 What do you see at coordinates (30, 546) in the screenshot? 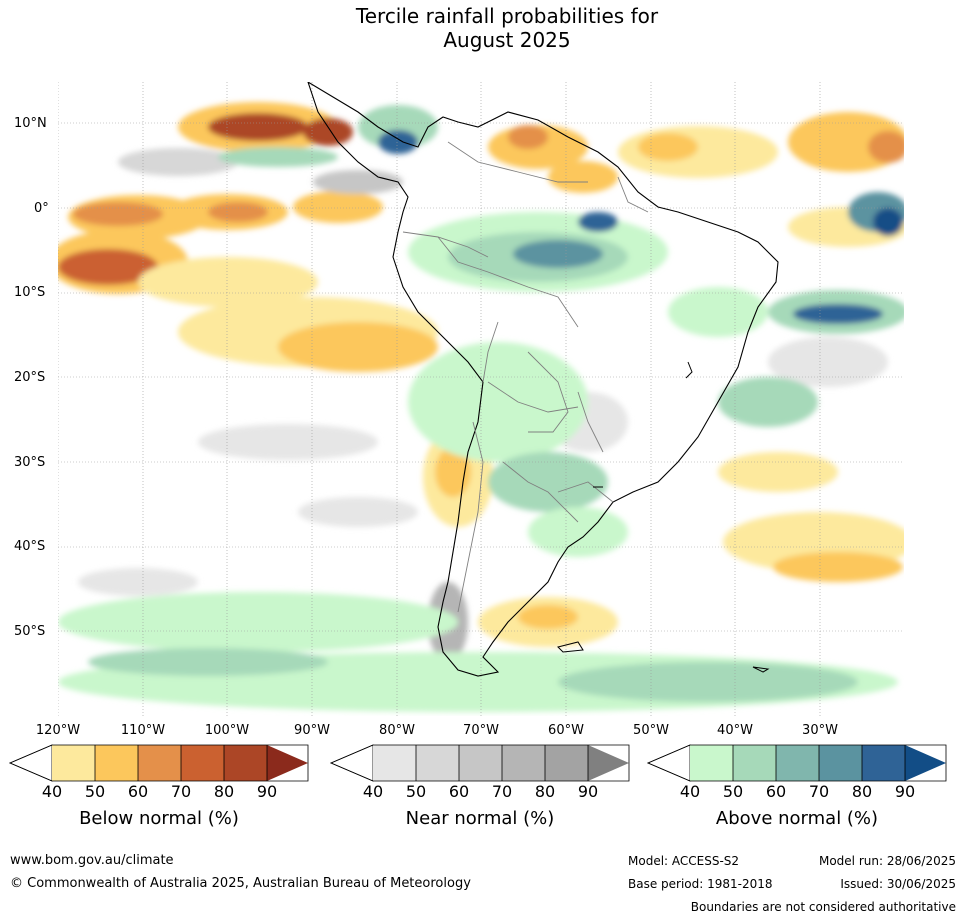
I see `lat-label-40s: 40°S` at bounding box center [30, 546].